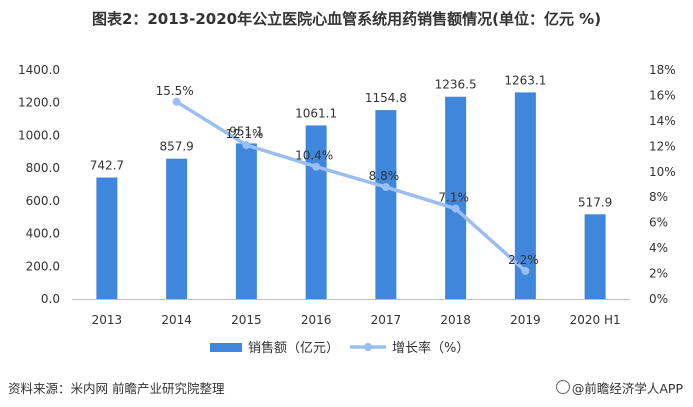 This screenshot has width=693, height=407. What do you see at coordinates (246, 131) in the screenshot?
I see `bar-value-label: 951.1` at bounding box center [246, 131].